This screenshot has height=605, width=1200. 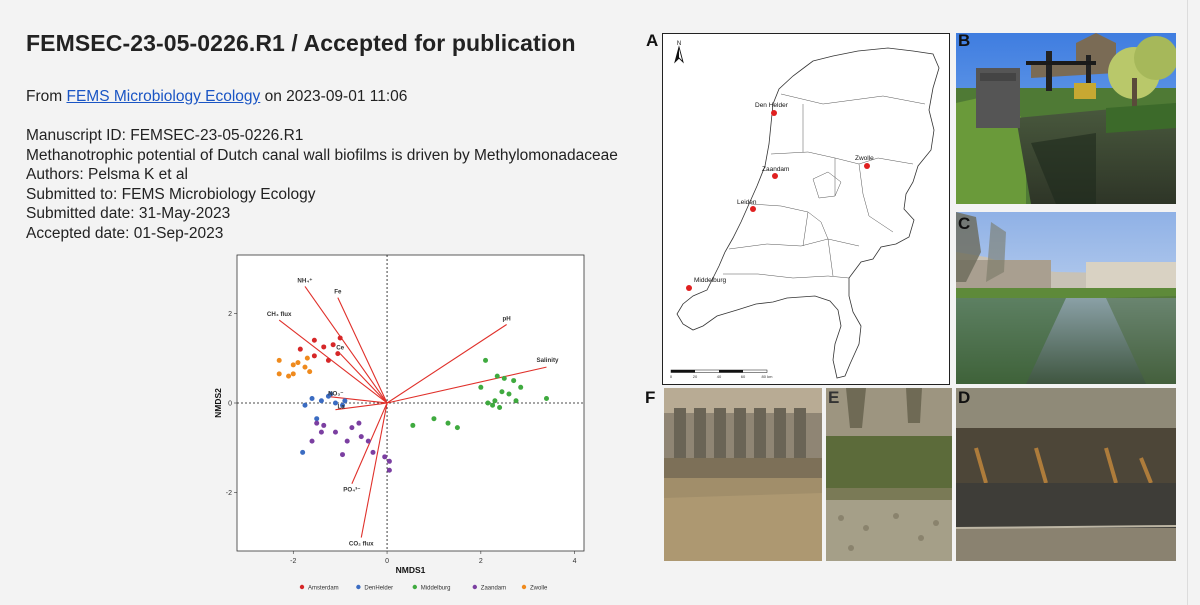 I want to click on province-borders, so click(x=824, y=186).